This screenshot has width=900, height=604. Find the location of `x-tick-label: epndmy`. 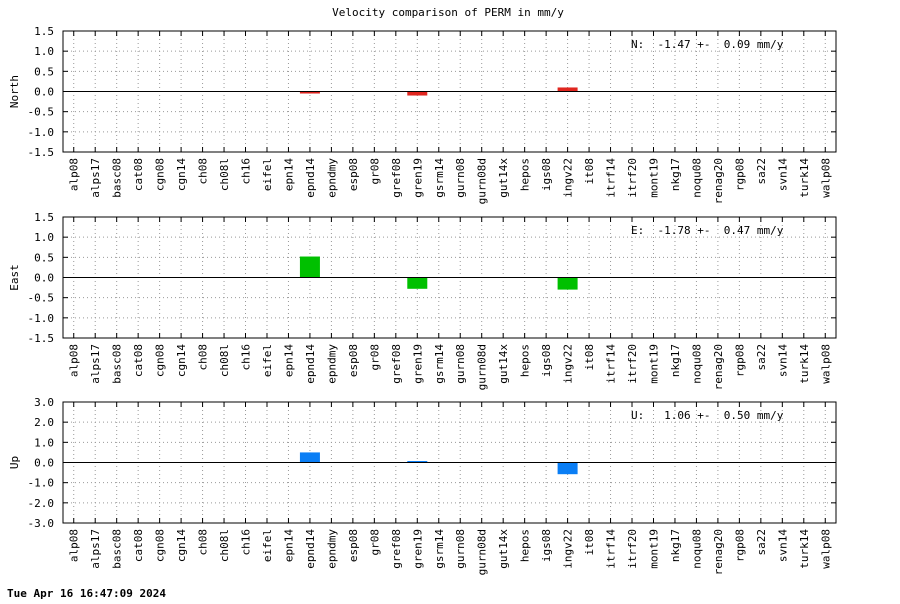

x-tick-label: epndmy is located at coordinates (331, 364).